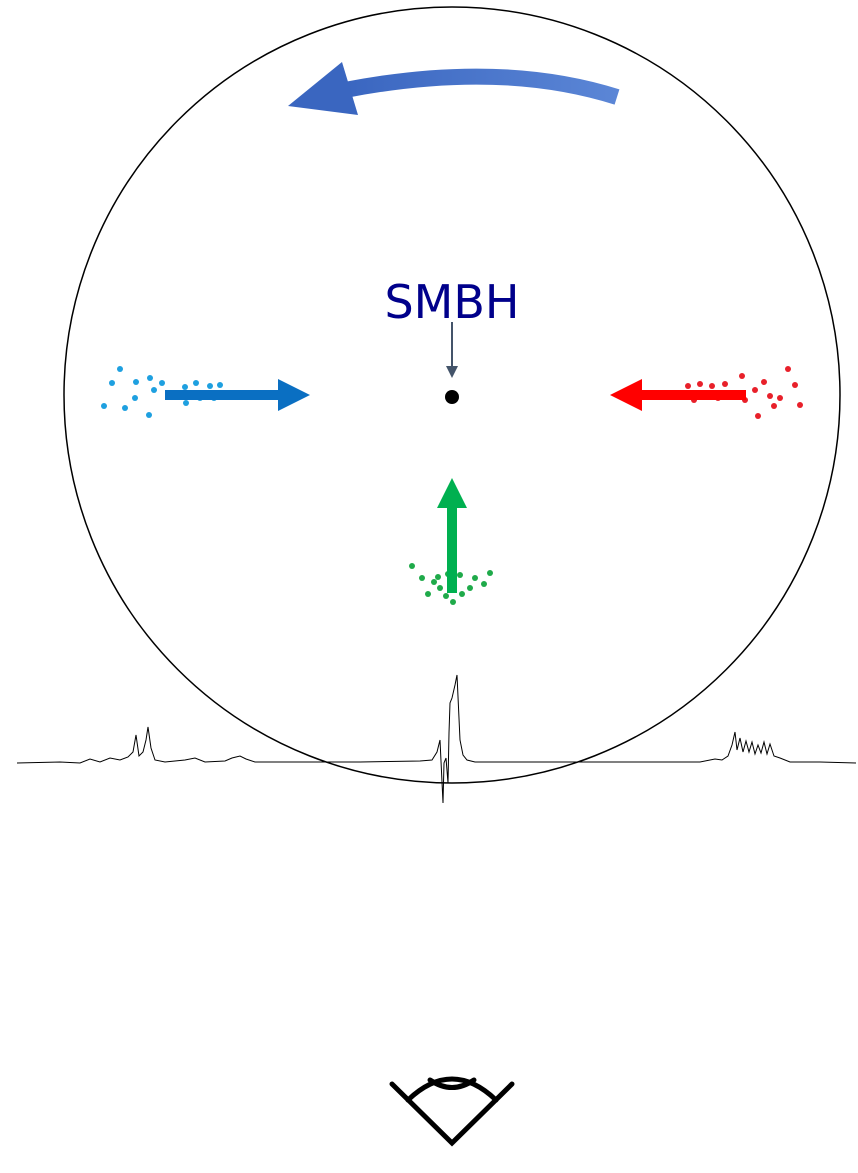 Image resolution: width=858 pixels, height=1173 pixels. I want to click on eye, so click(452, 1111).